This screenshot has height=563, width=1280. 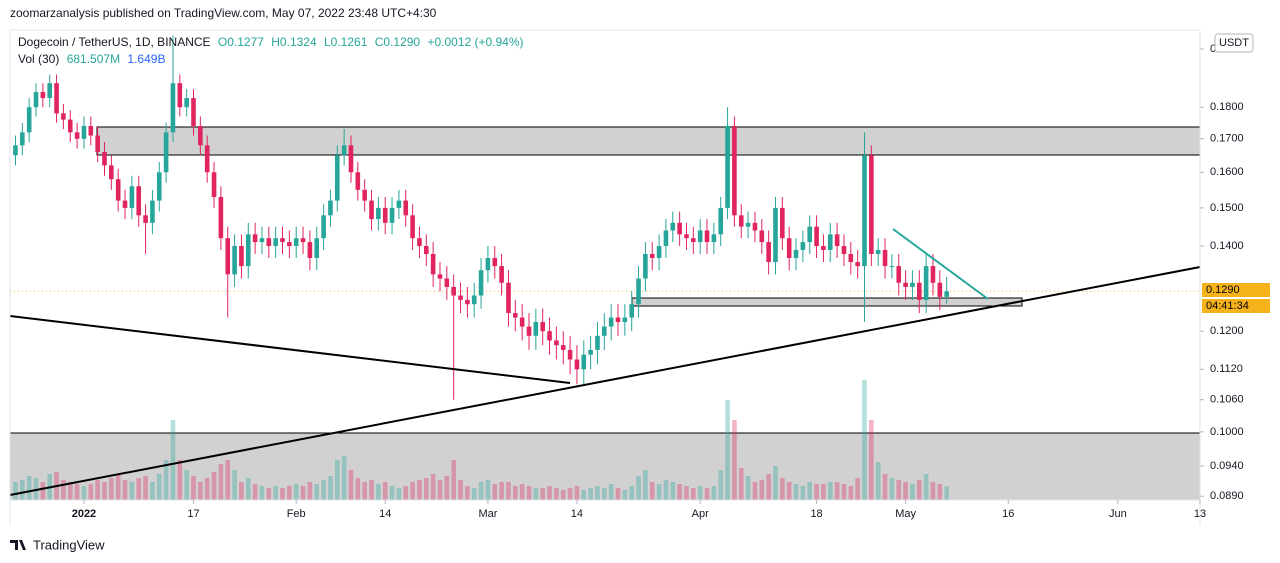 I want to click on currency-button, so click(x=1234, y=43).